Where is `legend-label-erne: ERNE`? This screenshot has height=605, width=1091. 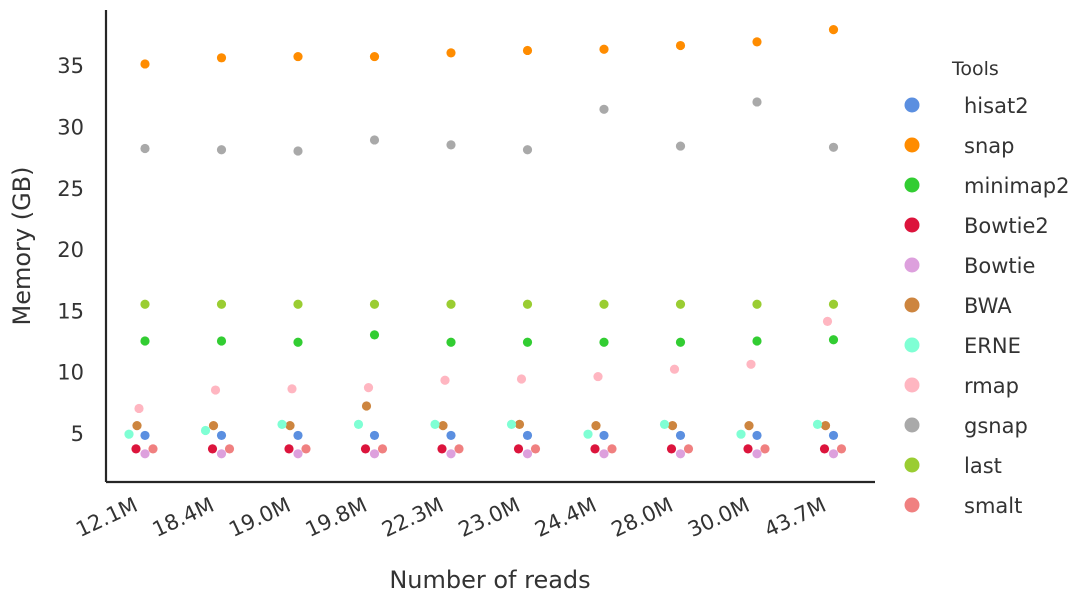
legend-label-erne: ERNE is located at coordinates (992, 346).